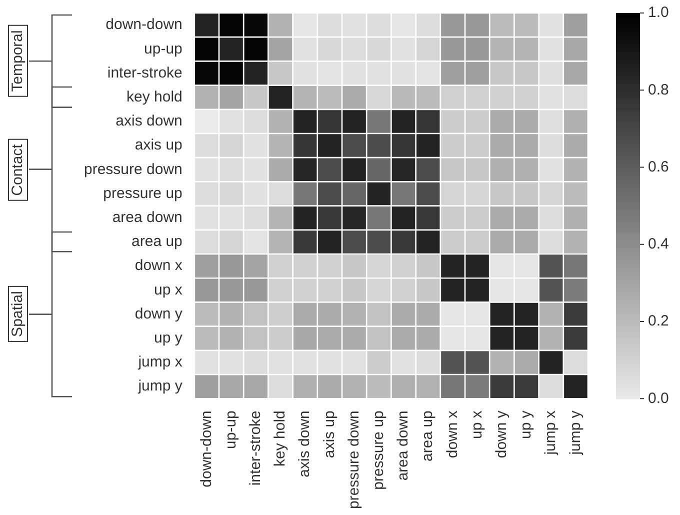 The image size is (680, 515). What do you see at coordinates (403, 445) in the screenshot?
I see `x-tick-label: area down` at bounding box center [403, 445].